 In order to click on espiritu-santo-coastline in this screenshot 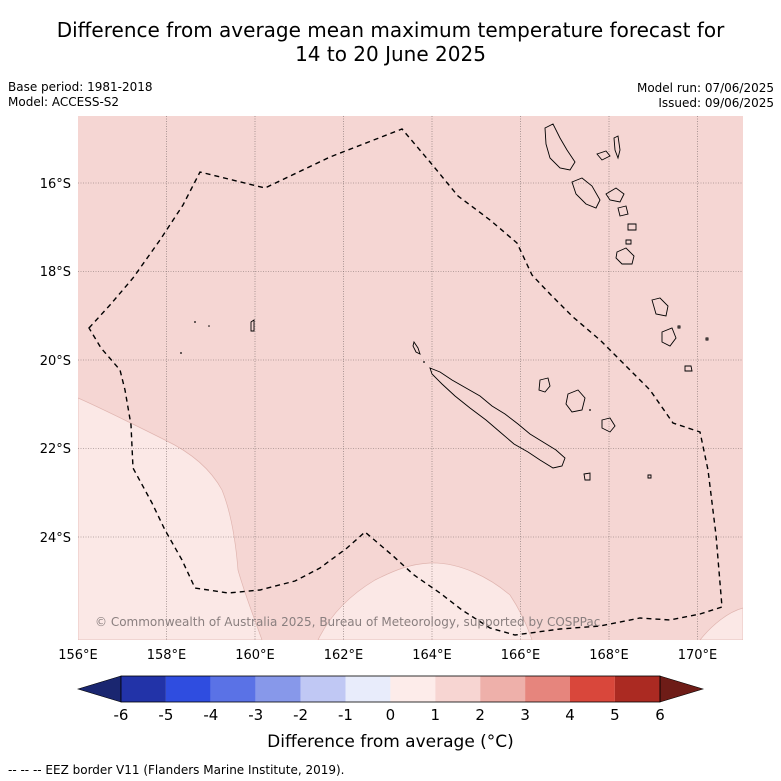, I will do `click(560, 147)`.